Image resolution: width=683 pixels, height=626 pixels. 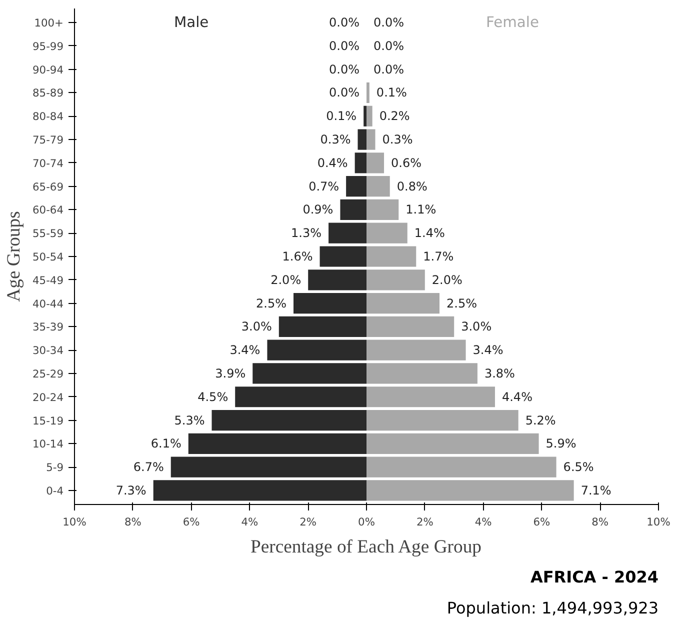 What do you see at coordinates (596, 490) in the screenshot?
I see `data-label: 7.1%` at bounding box center [596, 490].